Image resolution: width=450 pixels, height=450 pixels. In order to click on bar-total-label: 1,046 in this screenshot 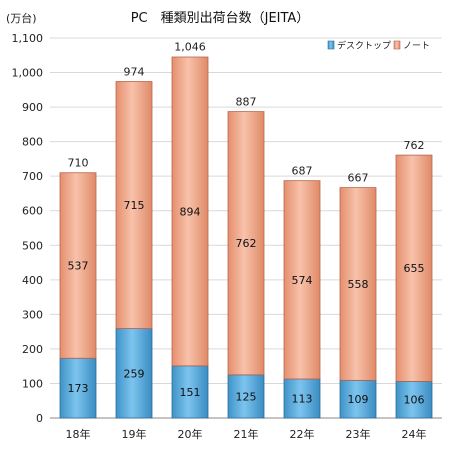, I will do `click(190, 47)`.